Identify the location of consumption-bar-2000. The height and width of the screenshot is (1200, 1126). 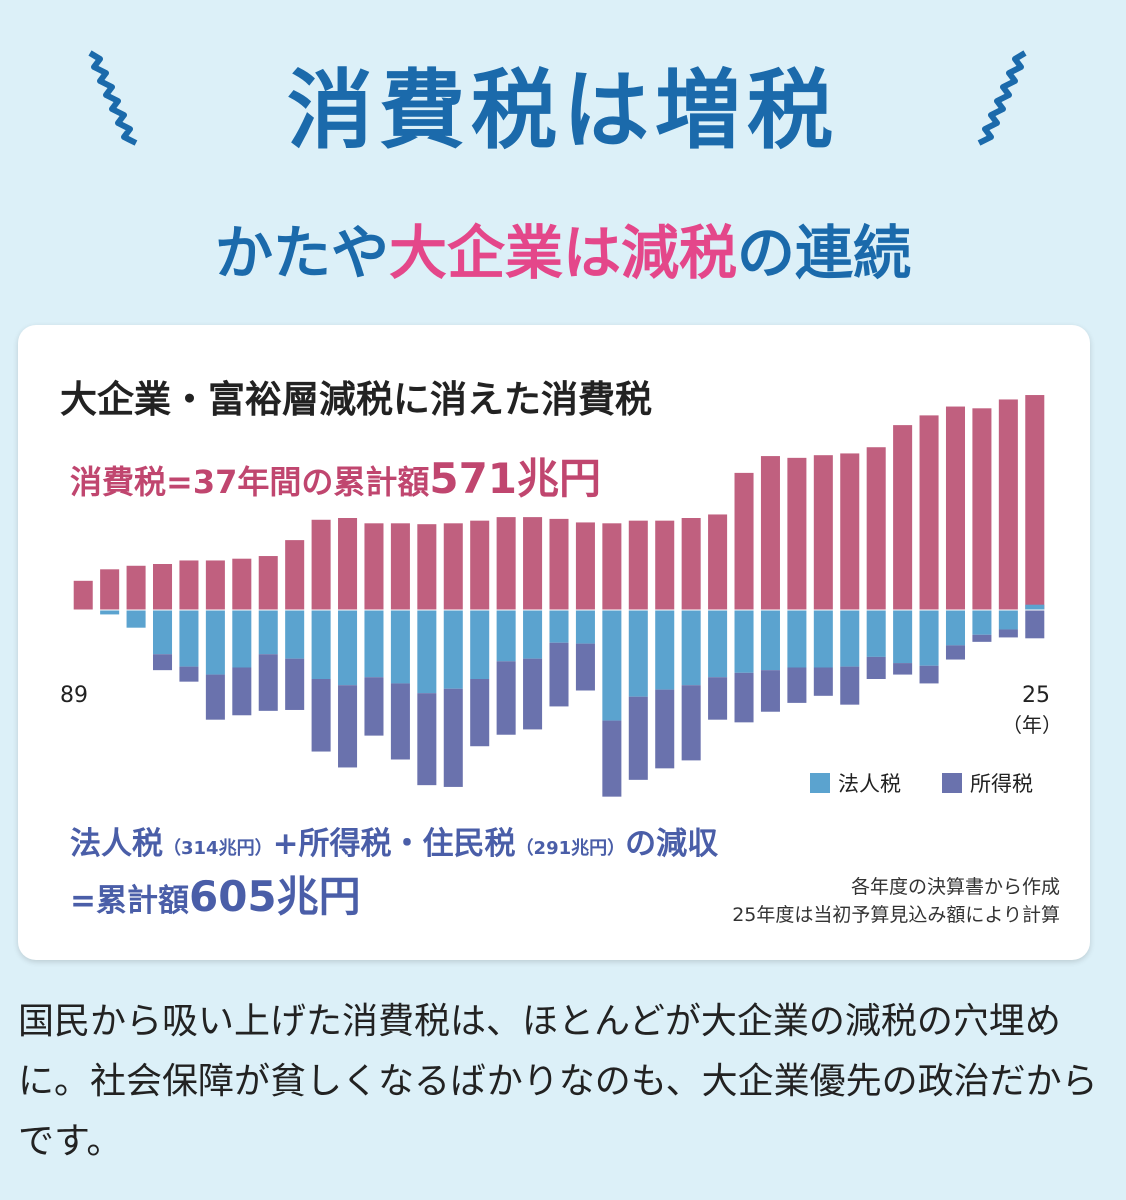
(374, 566).